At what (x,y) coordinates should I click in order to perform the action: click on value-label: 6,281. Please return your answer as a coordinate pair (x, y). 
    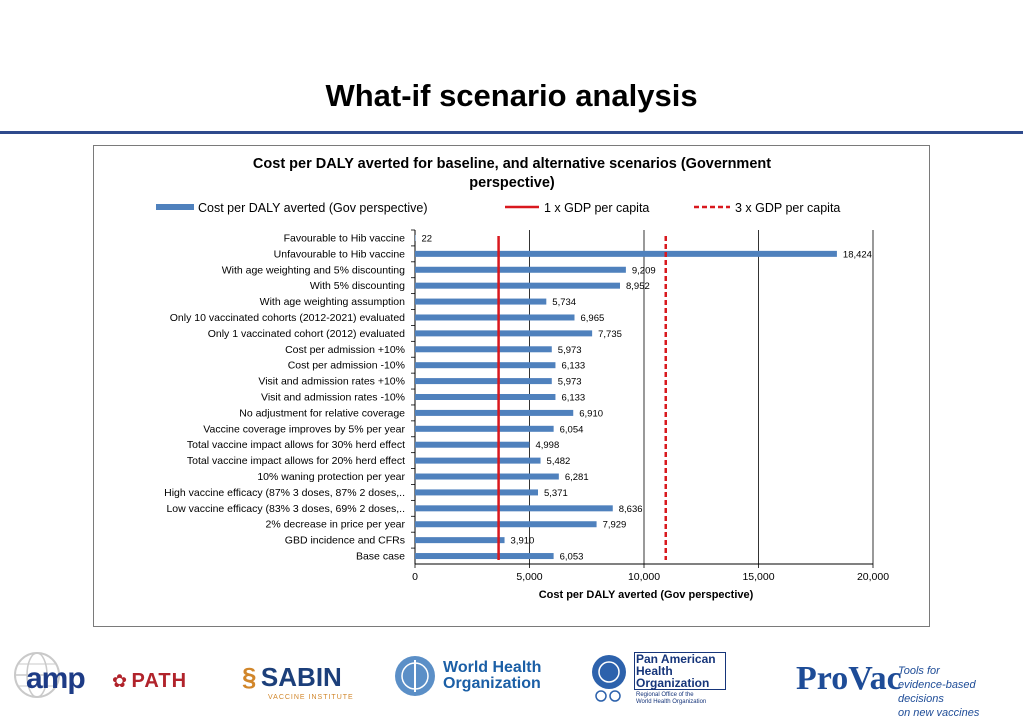
    Looking at the image, I should click on (577, 477).